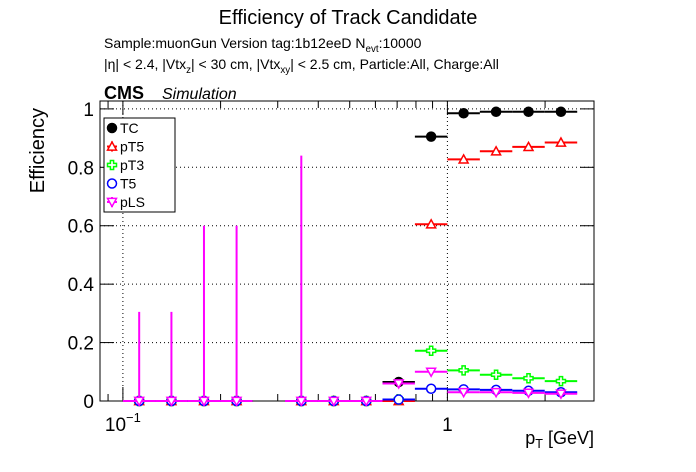  I want to click on text-part: p, so click(530, 438).